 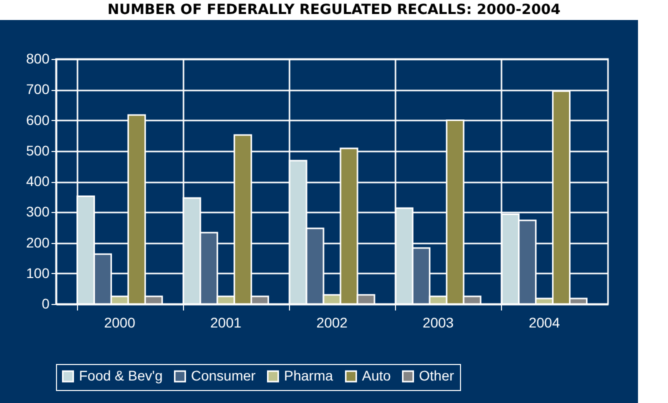 What do you see at coordinates (226, 322) in the screenshot?
I see `x-tick-label: 2001` at bounding box center [226, 322].